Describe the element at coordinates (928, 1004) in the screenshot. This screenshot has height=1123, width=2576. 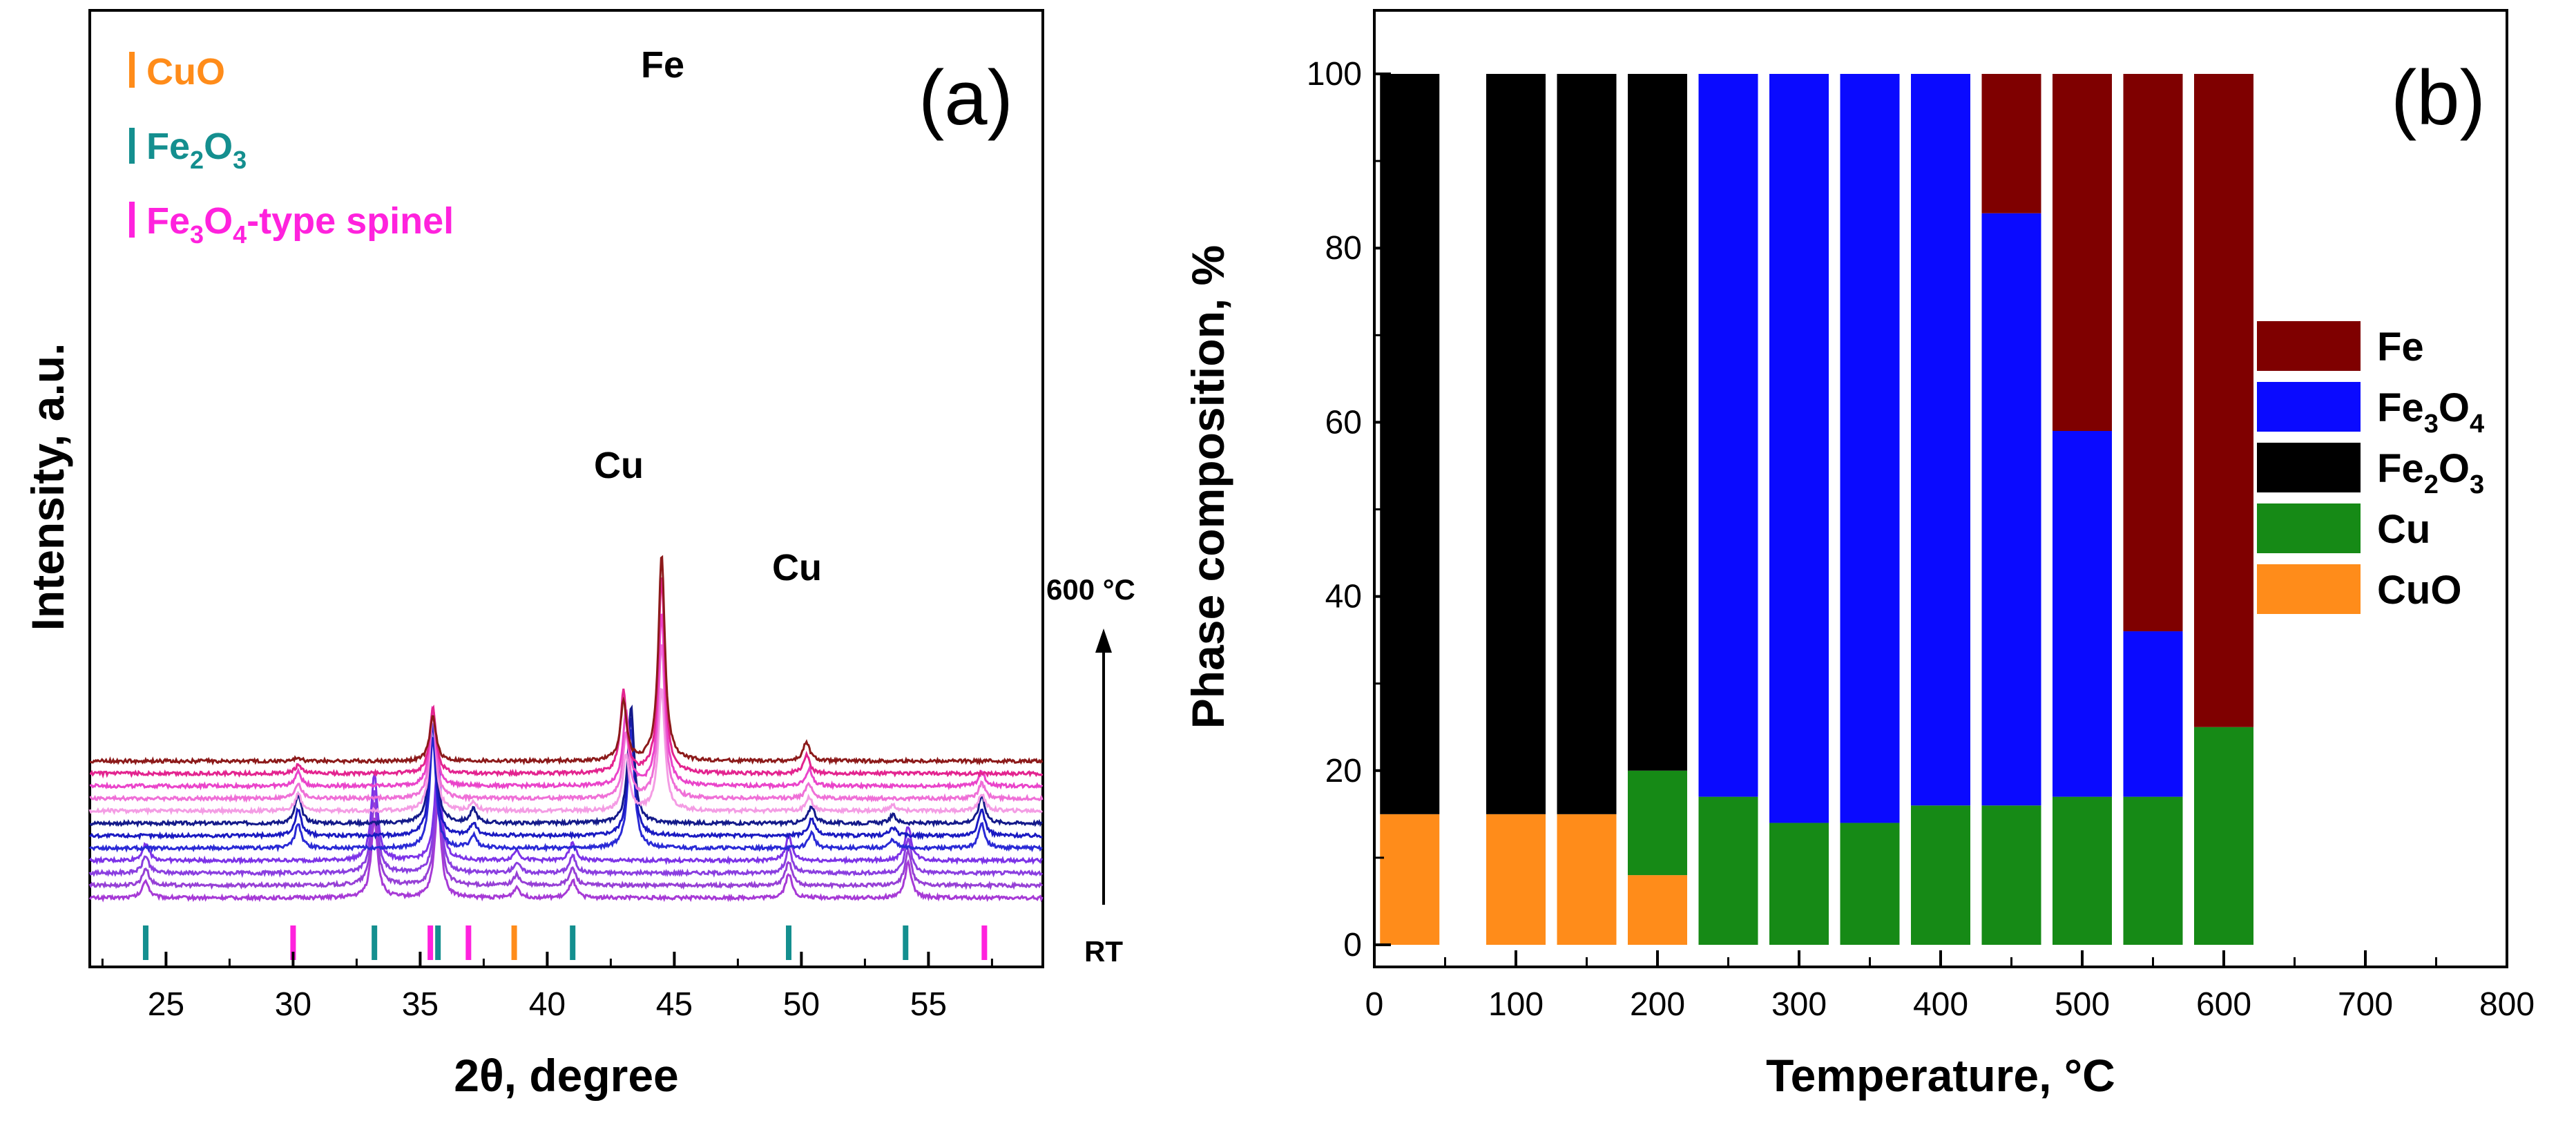
I see `x-tick-label-55: 55` at that location.